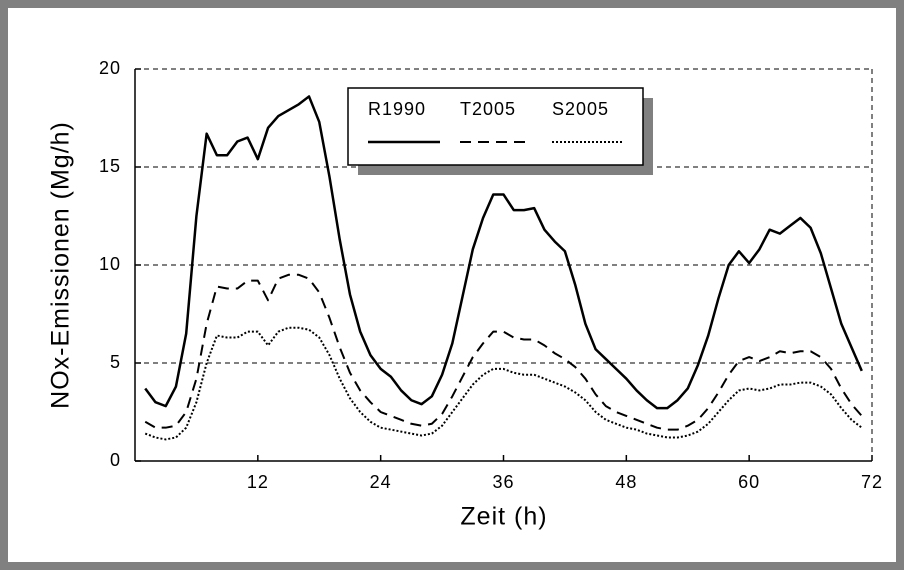 The height and width of the screenshot is (570, 904). I want to click on x-tick-label: 72, so click(872, 482).